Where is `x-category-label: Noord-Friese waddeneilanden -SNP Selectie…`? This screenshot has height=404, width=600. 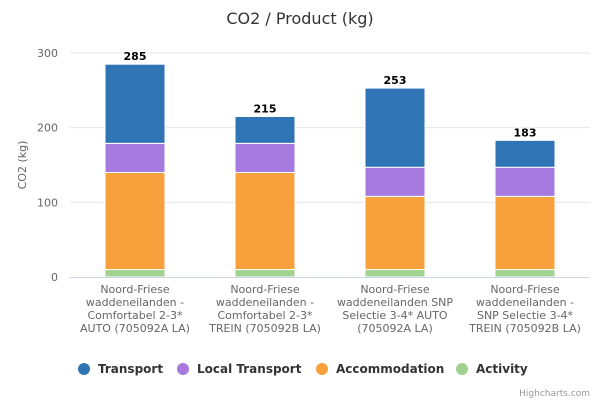 x-category-label: Noord-Friese waddeneilanden -SNP Selectie… is located at coordinates (524, 309).